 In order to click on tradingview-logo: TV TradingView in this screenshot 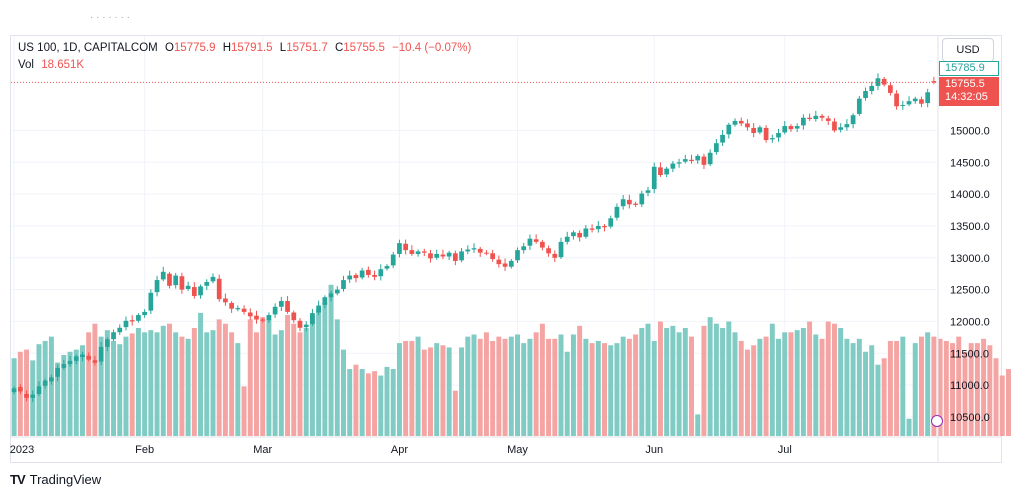, I will do `click(55, 479)`.